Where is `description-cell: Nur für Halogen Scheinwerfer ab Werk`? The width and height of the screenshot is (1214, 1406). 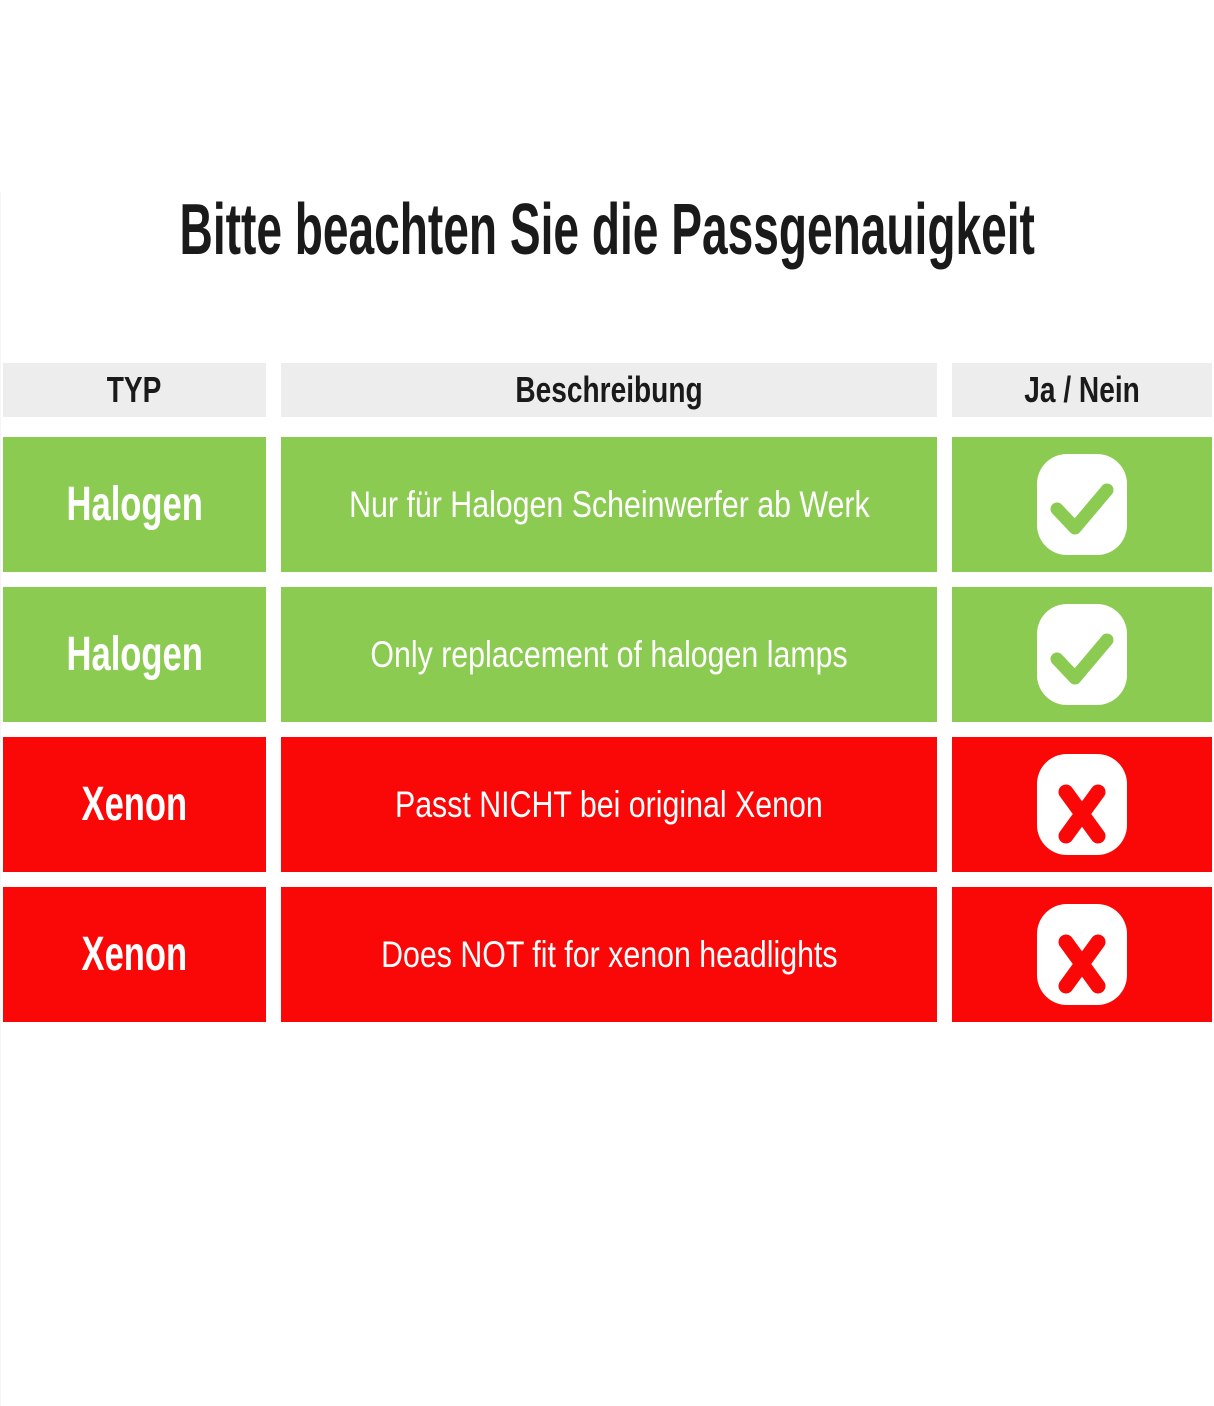 description-cell: Nur für Halogen Scheinwerfer ab Werk is located at coordinates (609, 504).